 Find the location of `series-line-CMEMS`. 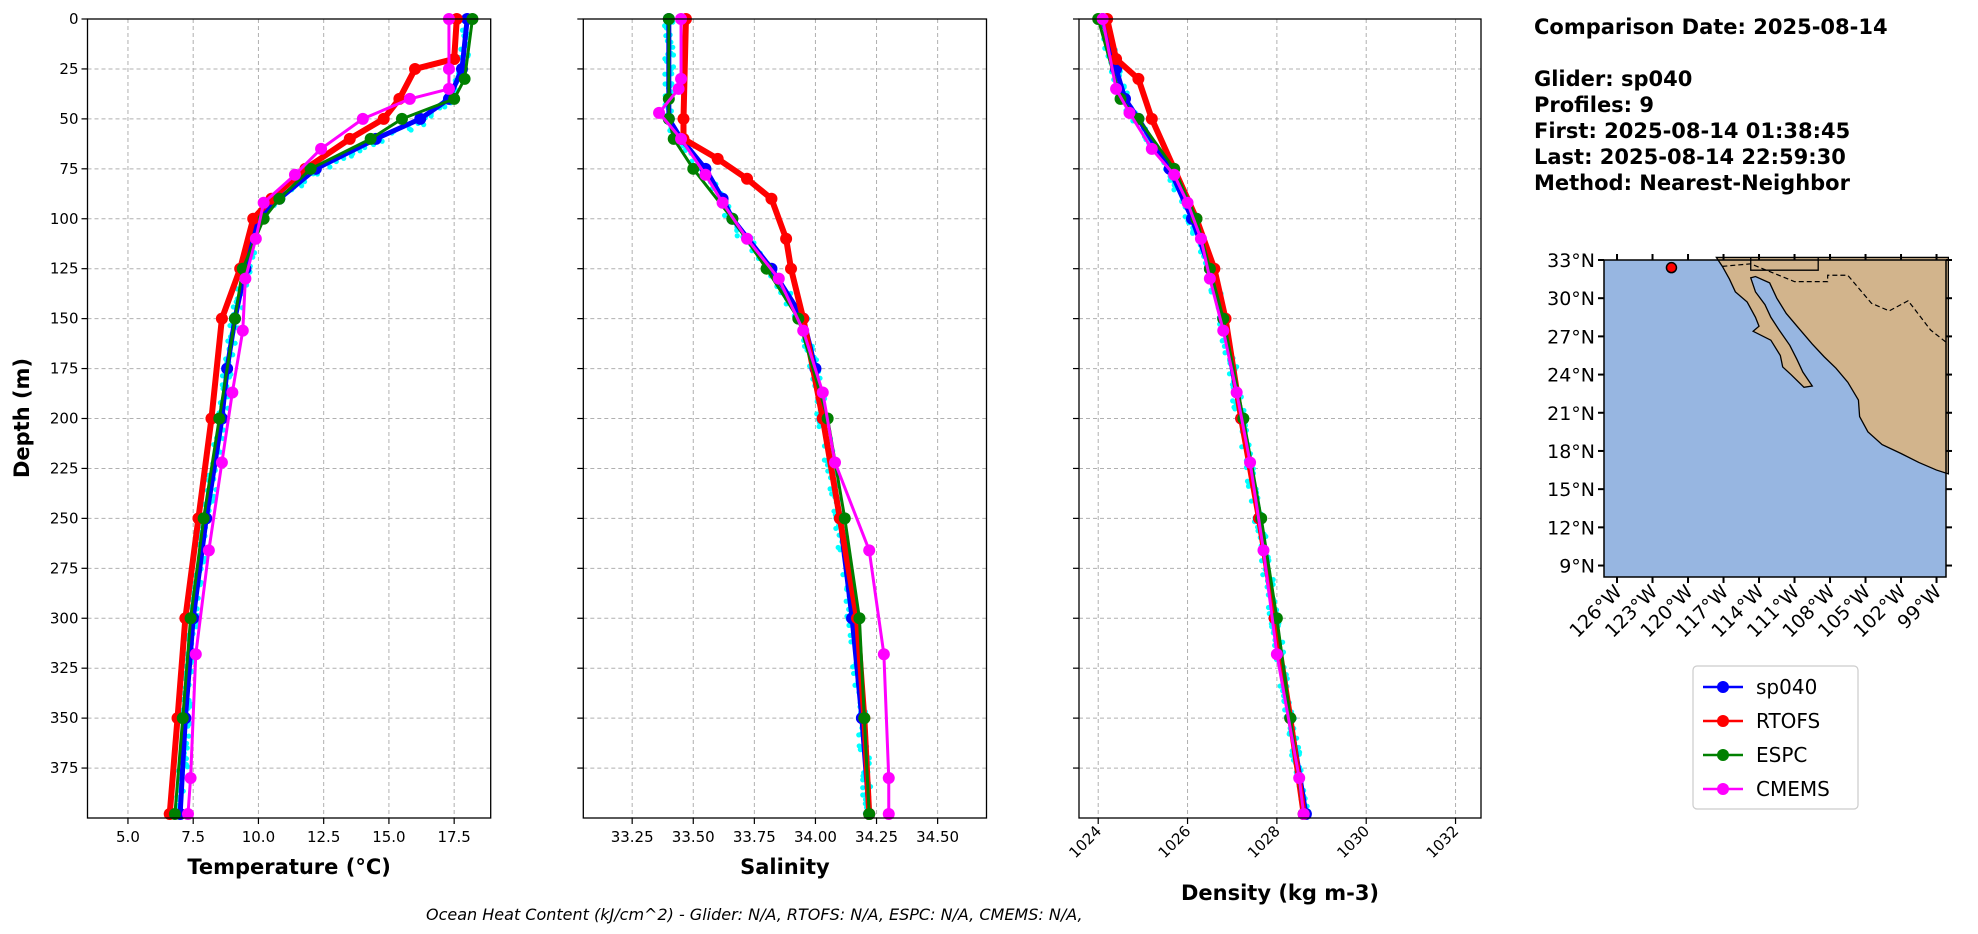

series-line-CMEMS is located at coordinates (774, 417).